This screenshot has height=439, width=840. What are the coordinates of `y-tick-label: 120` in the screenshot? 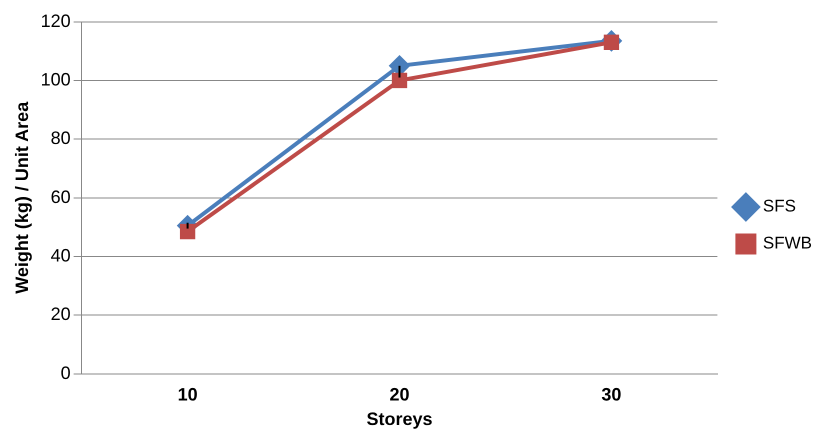 It's located at (55, 20).